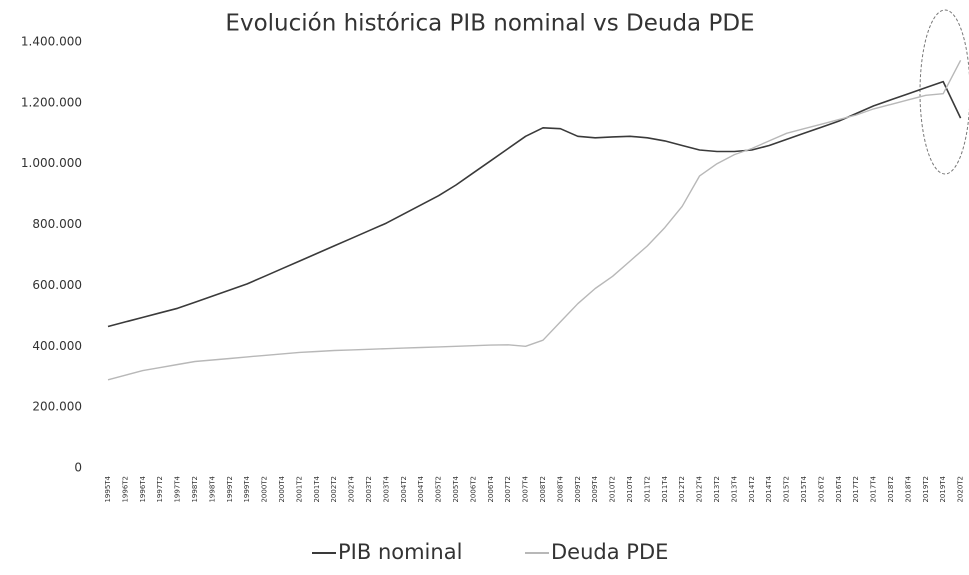 The image size is (969, 575). Describe the element at coordinates (874, 488) in the screenshot. I see `x-tick-label: 2017T4` at that location.